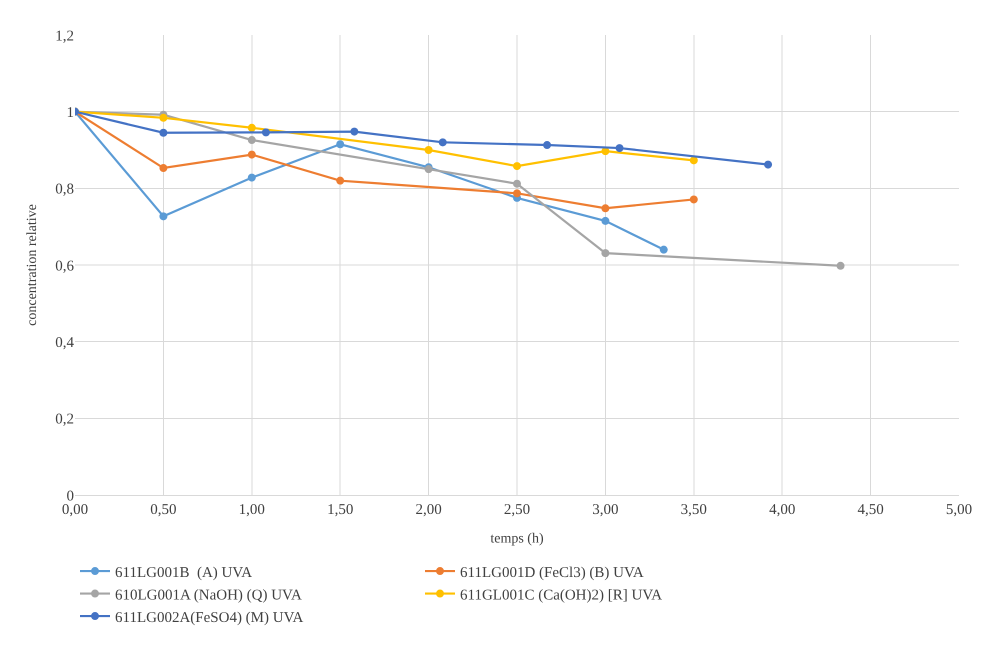  I want to click on x-tick-label: 4,00, so click(782, 510).